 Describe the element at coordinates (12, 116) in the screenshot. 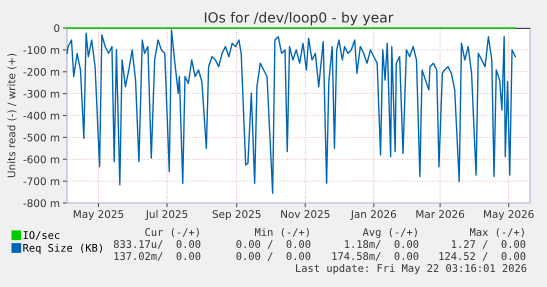

I see `y-axis-title: Units read (-) / write (+)` at that location.